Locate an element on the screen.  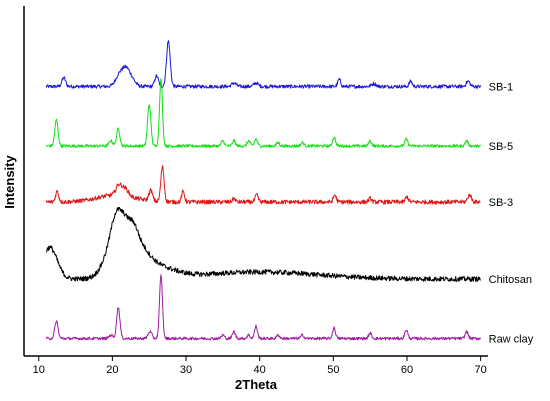
x-tick-label: 70 is located at coordinates (481, 370).